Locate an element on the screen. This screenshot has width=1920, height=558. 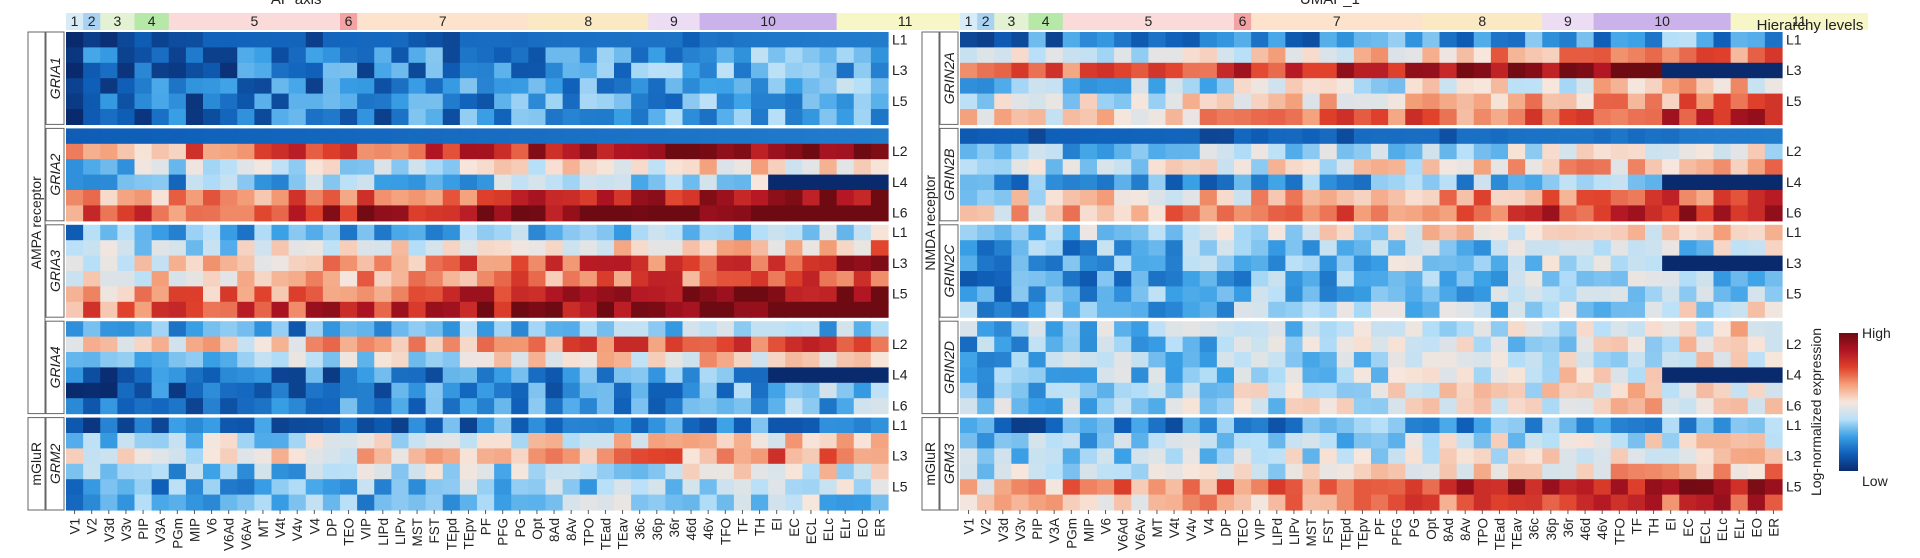
area-label-mip: MIP is located at coordinates (194, 530).